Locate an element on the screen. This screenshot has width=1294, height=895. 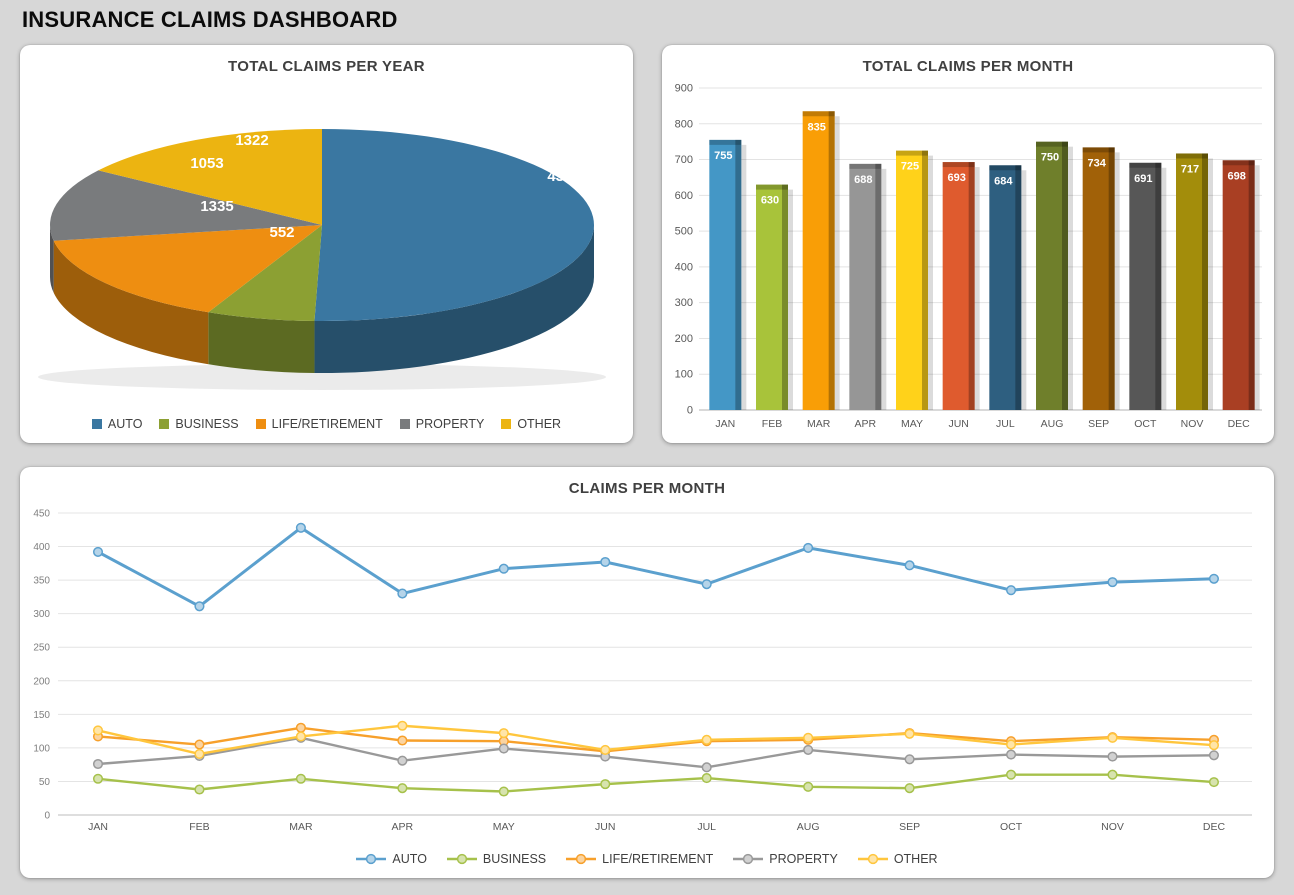
pie-legend: AUTO BUSINESS LIFE/RETIREMENT PROPERTY OTHER is located at coordinates (326, 424).